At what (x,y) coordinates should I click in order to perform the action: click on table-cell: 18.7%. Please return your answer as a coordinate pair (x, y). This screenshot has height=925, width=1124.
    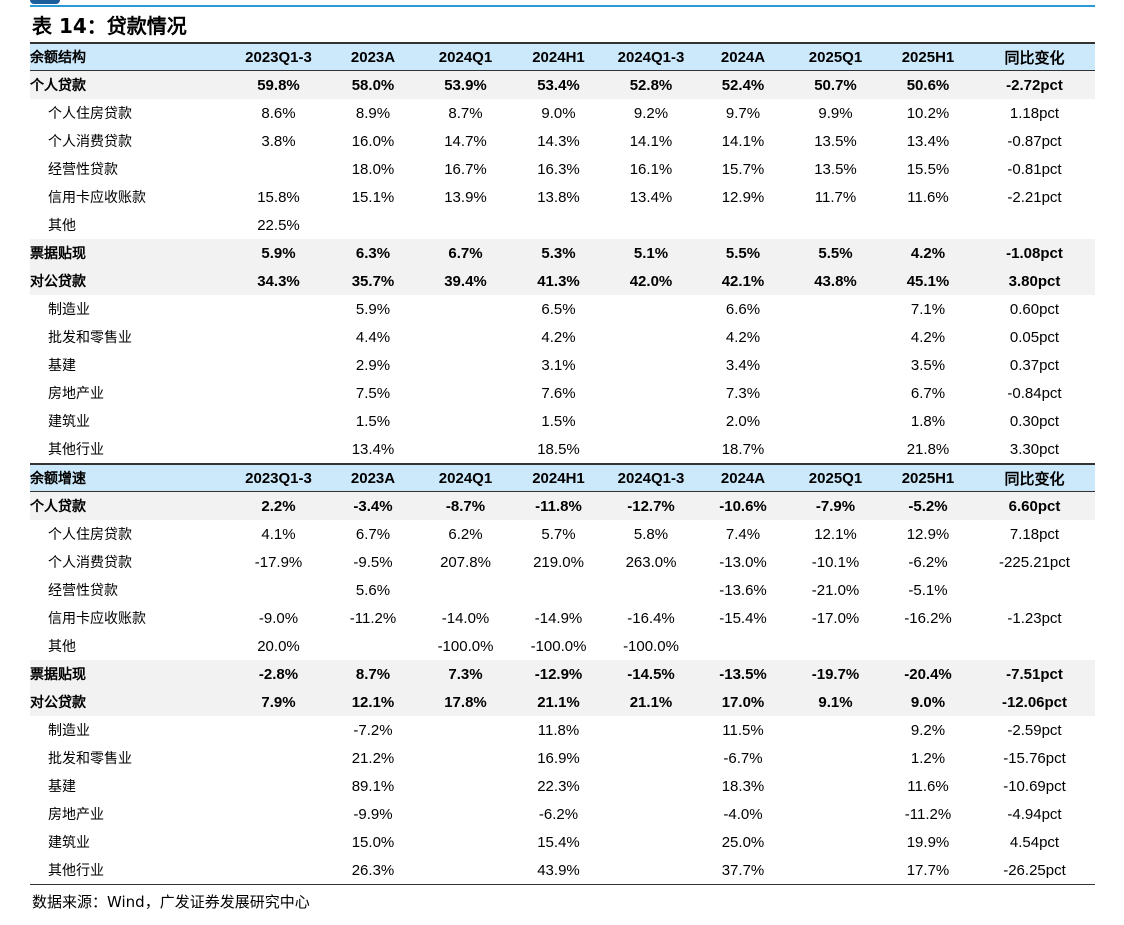
    Looking at the image, I should click on (743, 449).